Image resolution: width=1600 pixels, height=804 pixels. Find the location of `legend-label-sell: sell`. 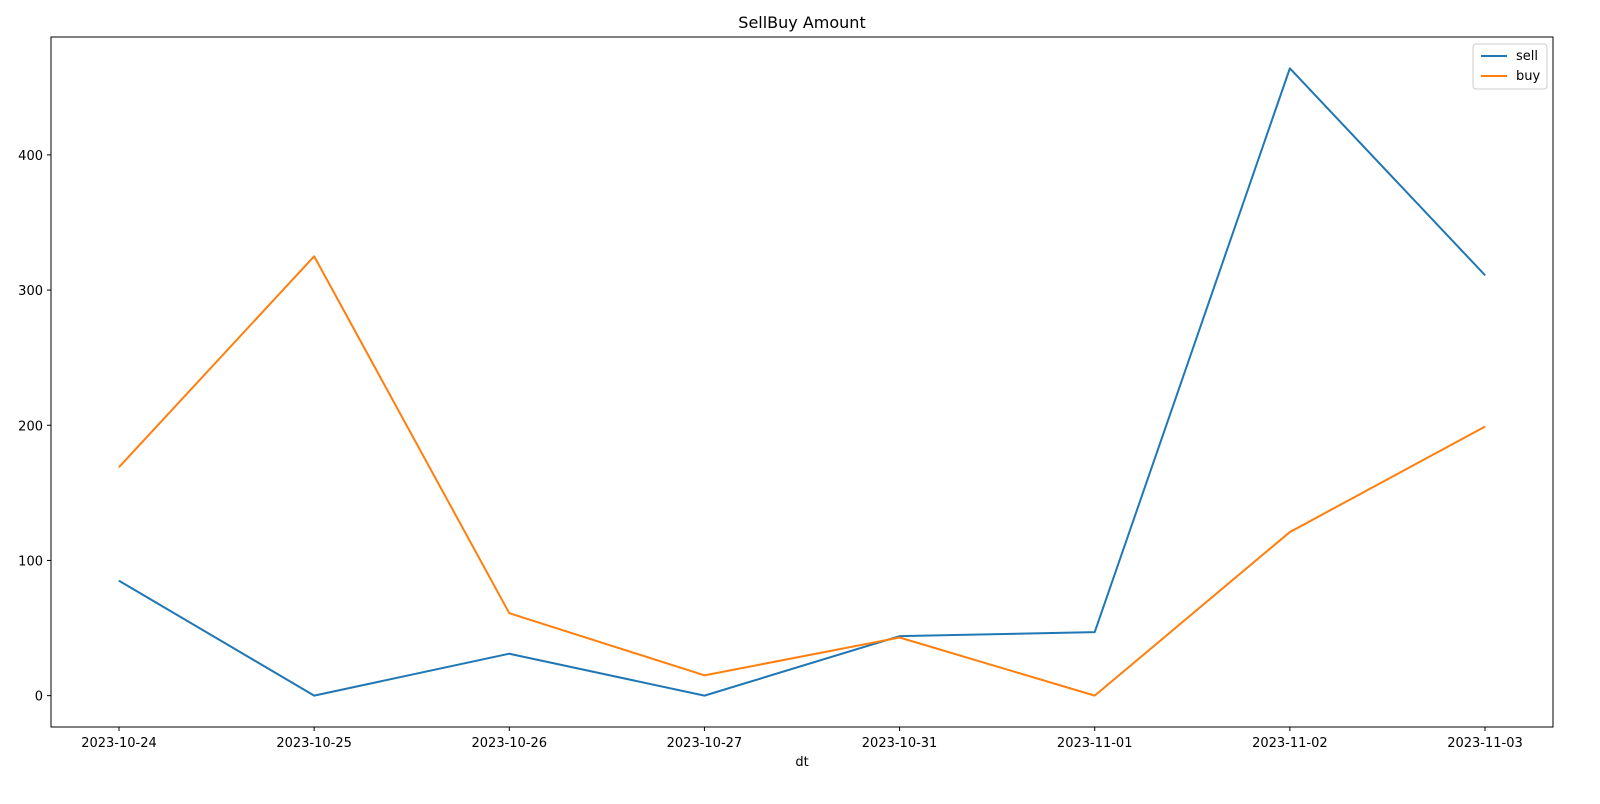

legend-label-sell: sell is located at coordinates (1527, 56).